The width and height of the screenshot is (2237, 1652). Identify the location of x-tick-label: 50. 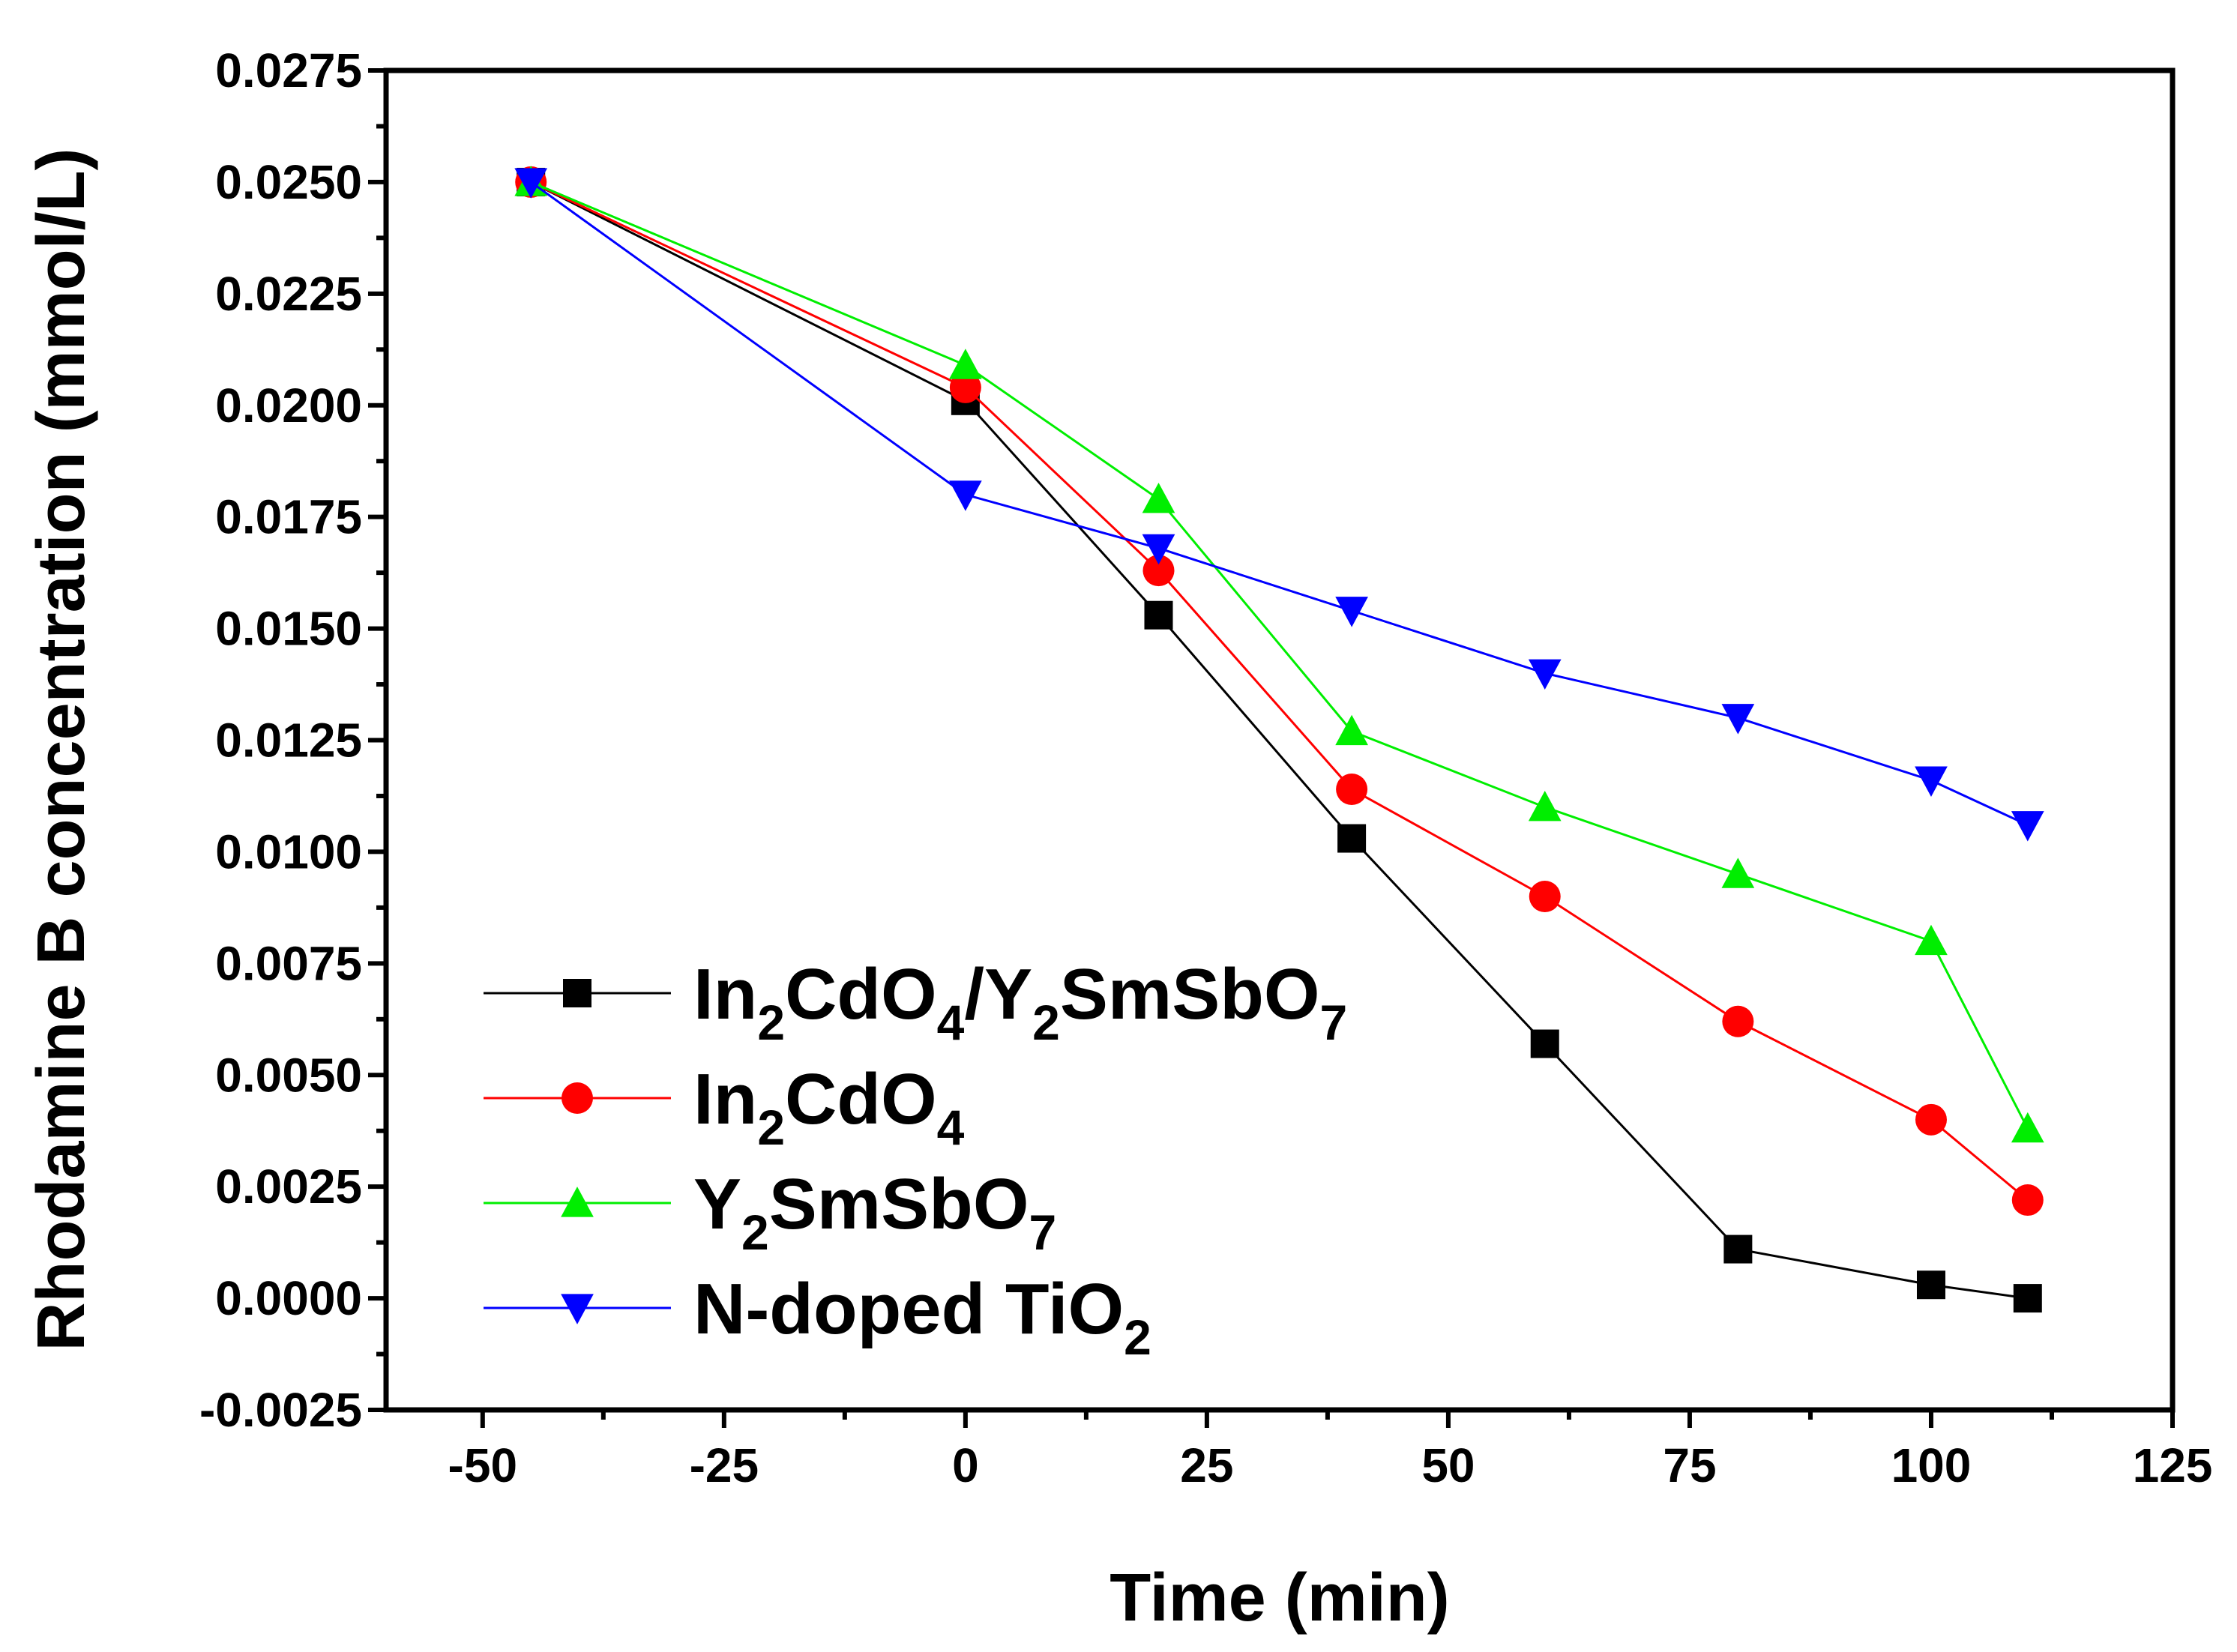
(1448, 1465).